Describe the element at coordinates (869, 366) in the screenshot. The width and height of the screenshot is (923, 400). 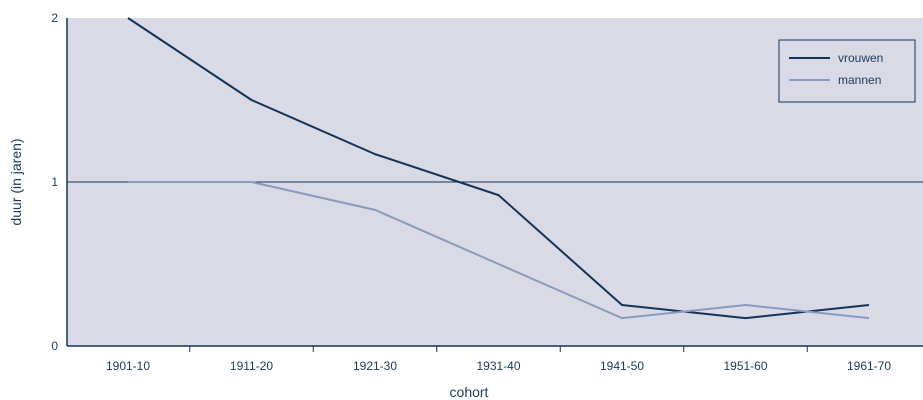
I see `x-tick-label: 1961-70` at that location.